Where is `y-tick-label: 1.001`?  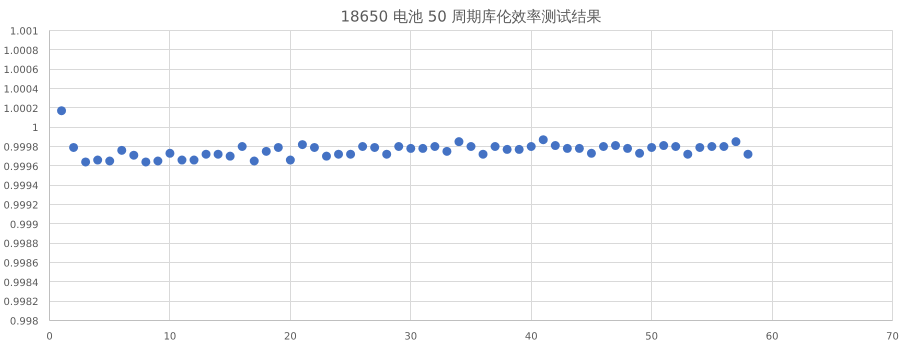
y-tick-label: 1.001 is located at coordinates (24, 32).